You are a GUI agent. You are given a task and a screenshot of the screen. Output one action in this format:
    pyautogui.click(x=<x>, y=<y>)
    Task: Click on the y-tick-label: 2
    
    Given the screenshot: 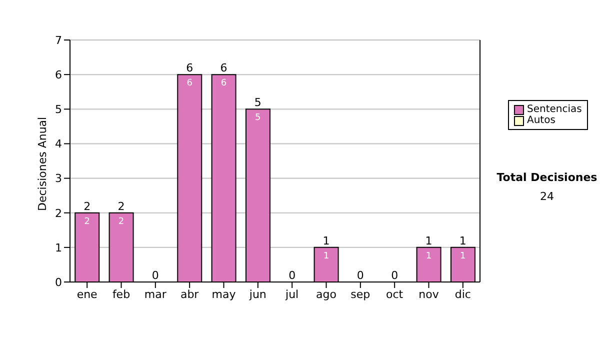 What is the action you would take?
    pyautogui.click(x=58, y=213)
    